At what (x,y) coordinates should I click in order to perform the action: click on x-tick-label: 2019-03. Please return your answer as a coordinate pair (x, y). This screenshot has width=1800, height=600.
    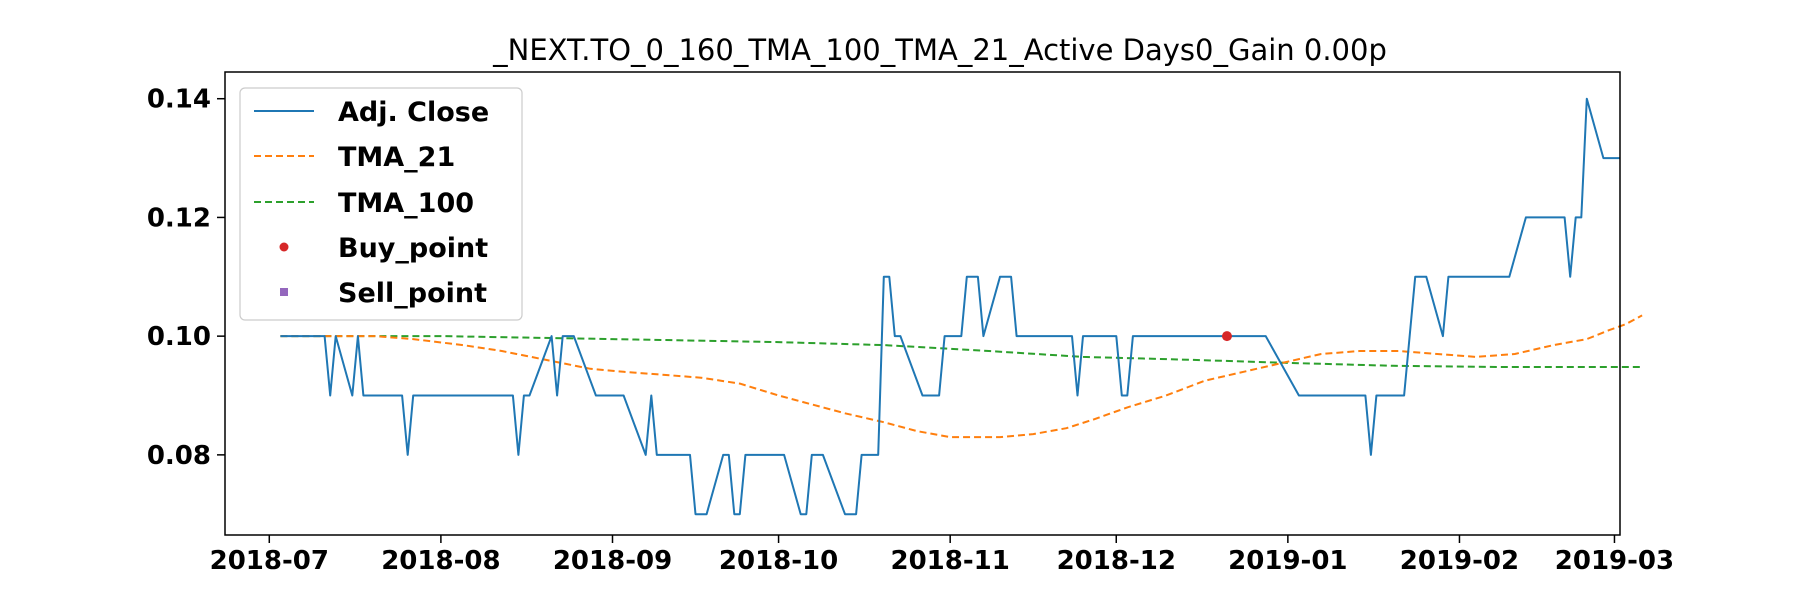
    Looking at the image, I should click on (1614, 561).